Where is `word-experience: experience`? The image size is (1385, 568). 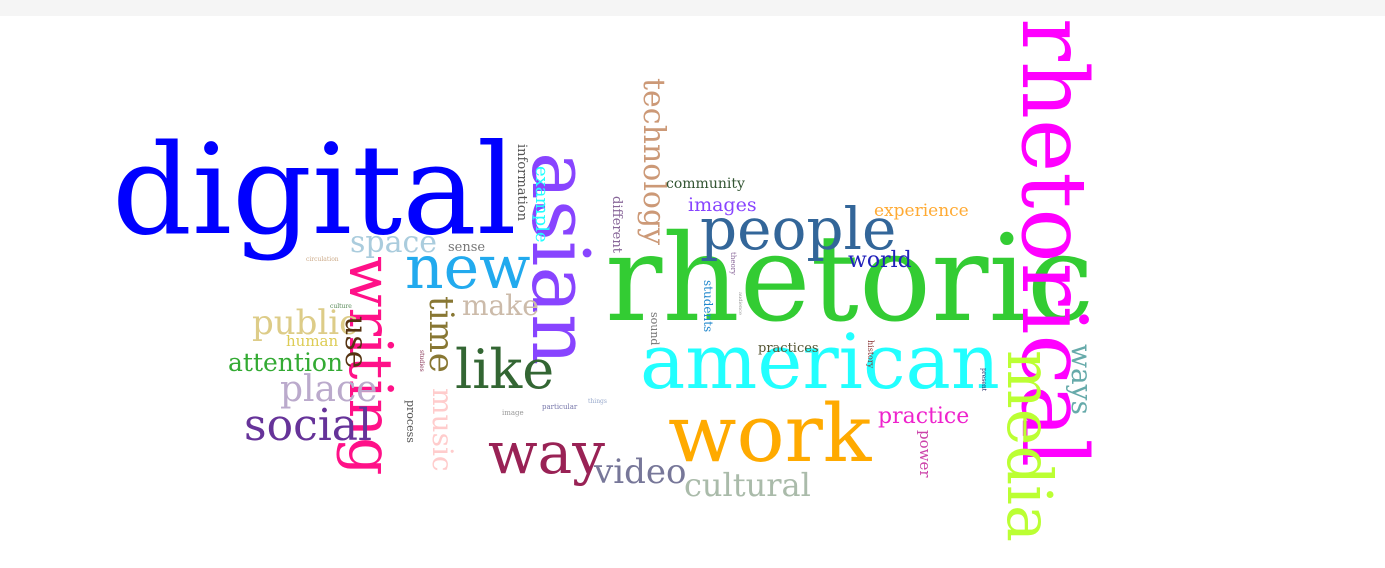
word-experience: experience is located at coordinates (921, 211).